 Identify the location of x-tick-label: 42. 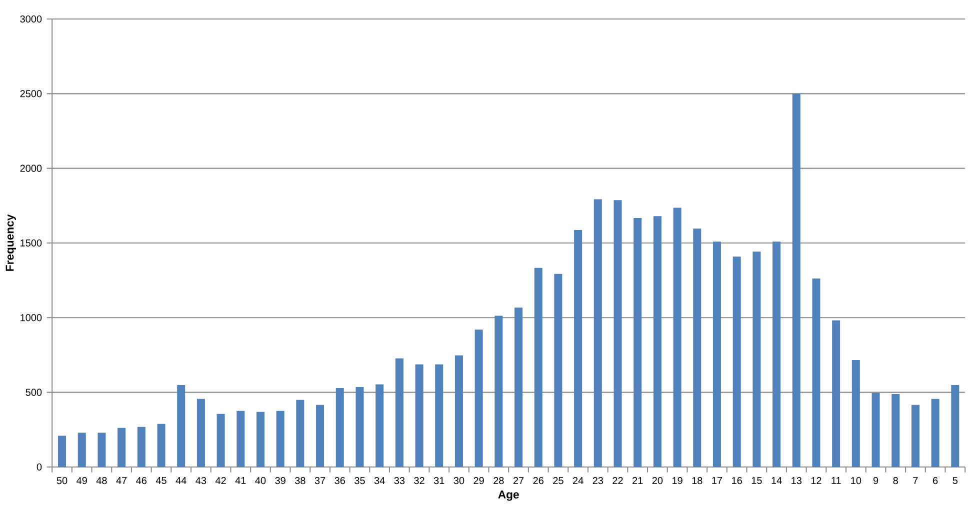
(220, 480).